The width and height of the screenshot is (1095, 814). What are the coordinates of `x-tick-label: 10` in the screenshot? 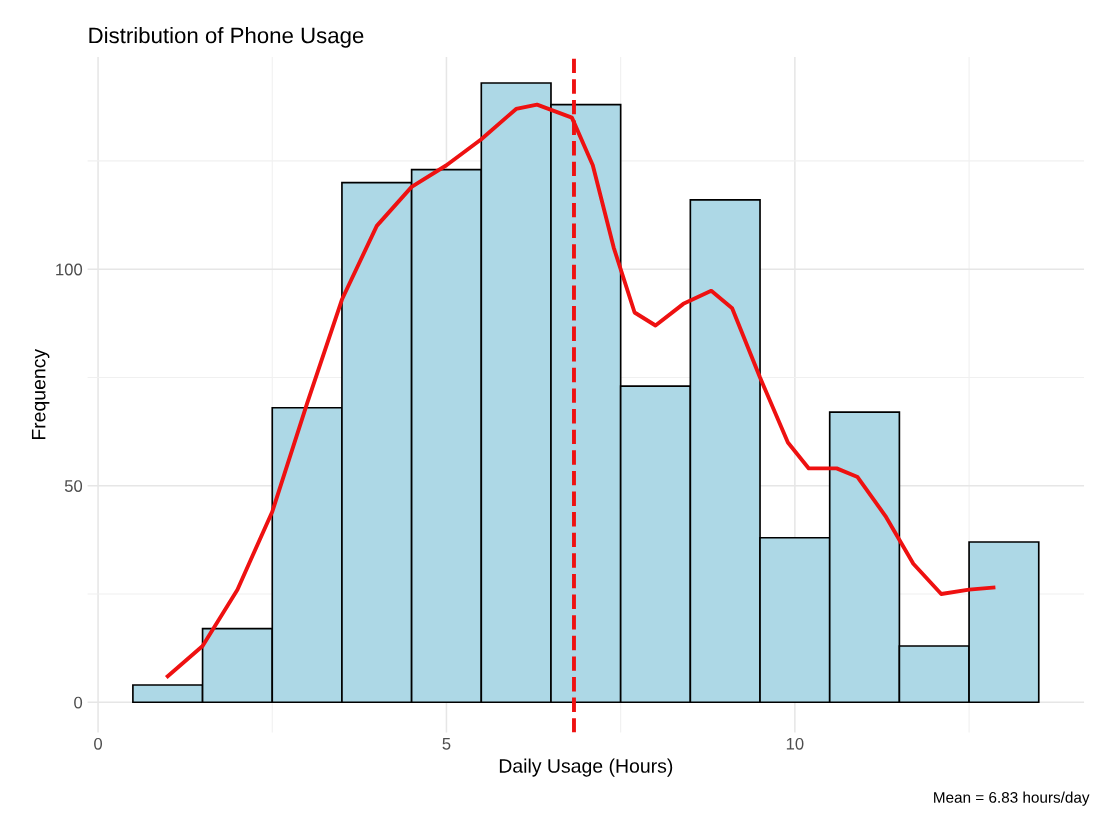 It's located at (795, 743).